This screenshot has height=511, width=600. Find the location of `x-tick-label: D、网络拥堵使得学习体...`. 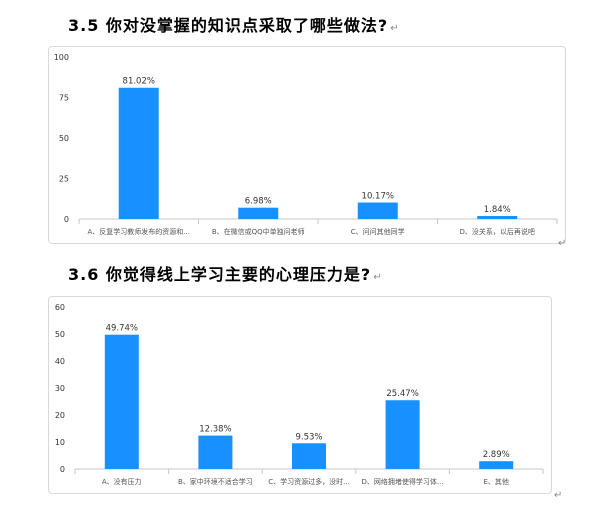

x-tick-label: D、网络拥堵使得学习体... is located at coordinates (403, 481).